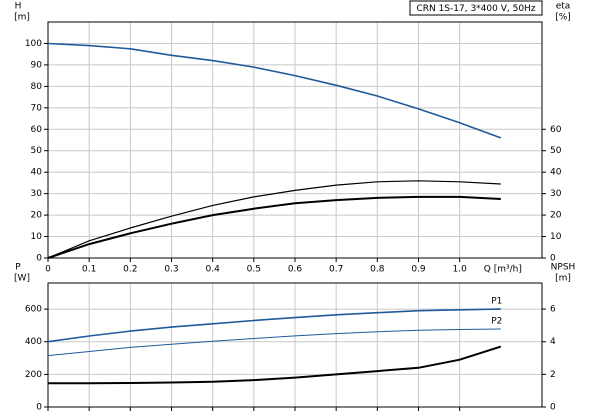  What do you see at coordinates (563, 18) in the screenshot?
I see `y2-axis-unit: [%]` at bounding box center [563, 18].